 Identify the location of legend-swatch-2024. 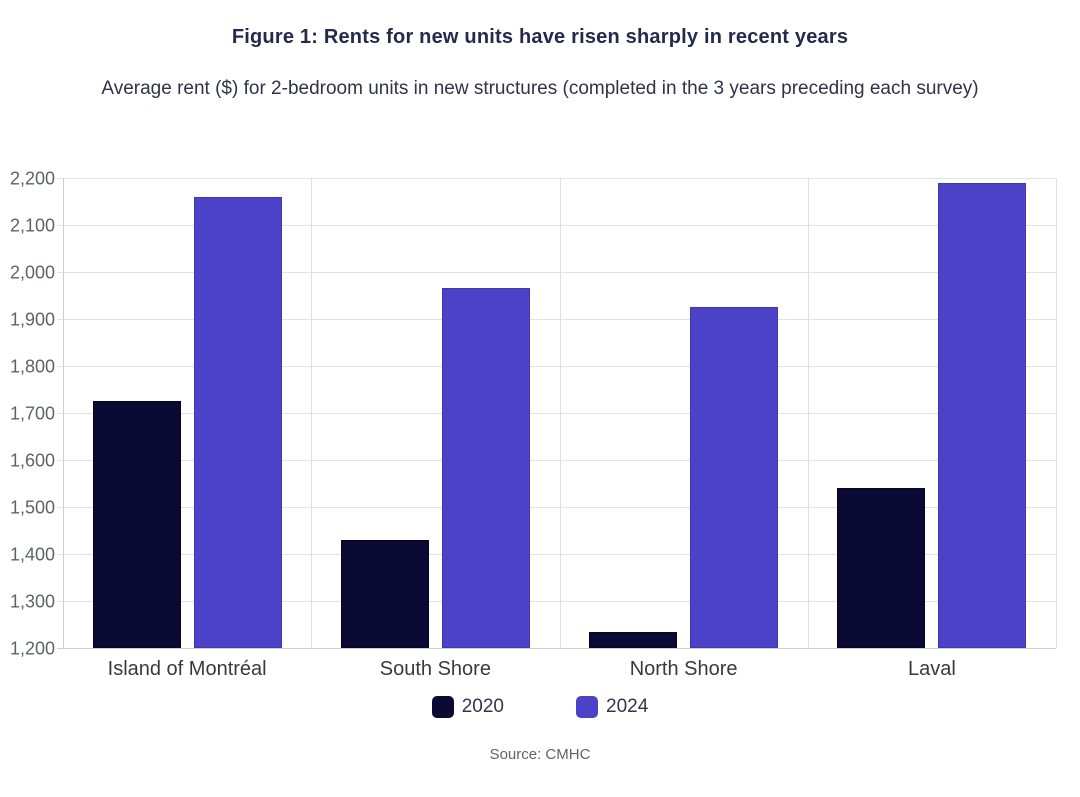
(587, 707).